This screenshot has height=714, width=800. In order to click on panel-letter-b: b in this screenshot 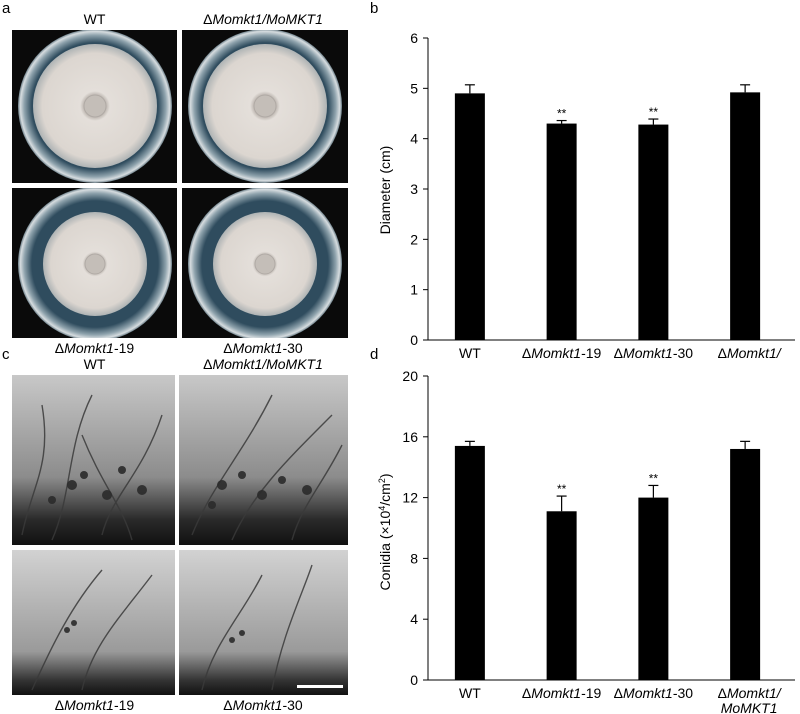, I will do `click(374, 8)`.